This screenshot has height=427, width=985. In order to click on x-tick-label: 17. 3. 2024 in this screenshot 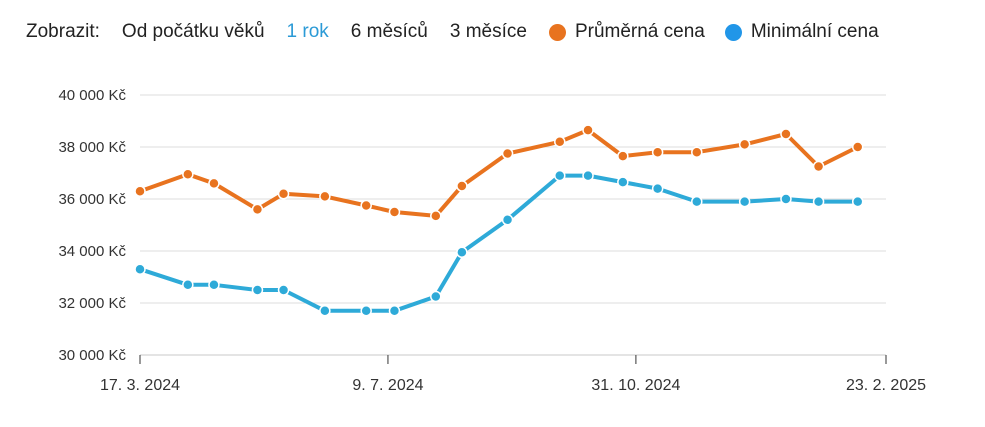, I will do `click(140, 385)`.